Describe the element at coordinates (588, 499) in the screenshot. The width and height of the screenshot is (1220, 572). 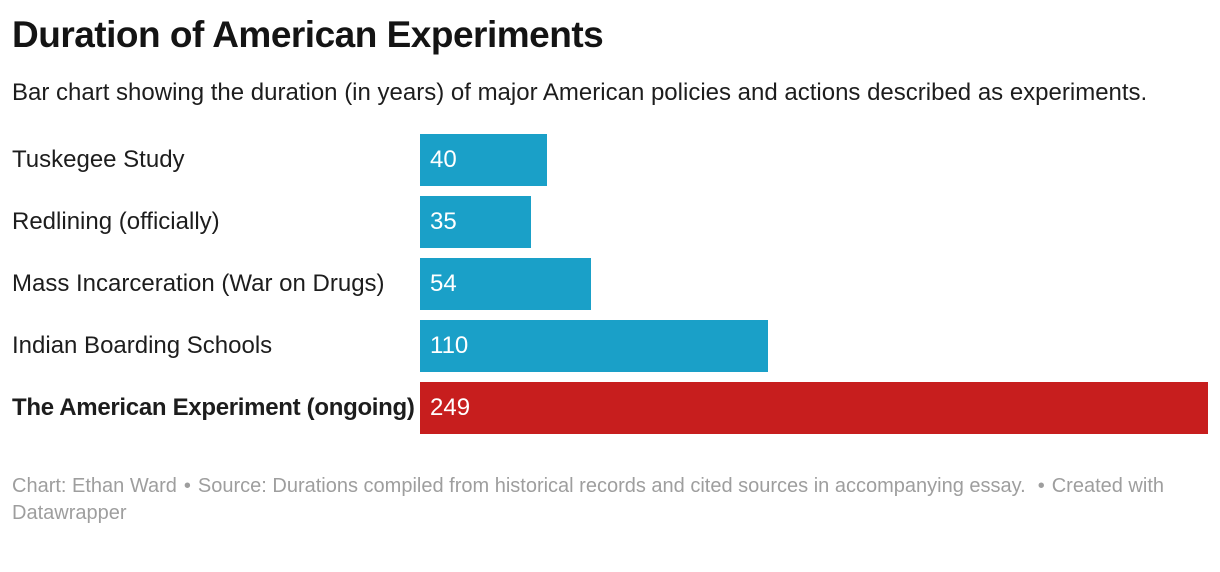
I see `created-with-datawrapper: Created with Datawrapper` at that location.